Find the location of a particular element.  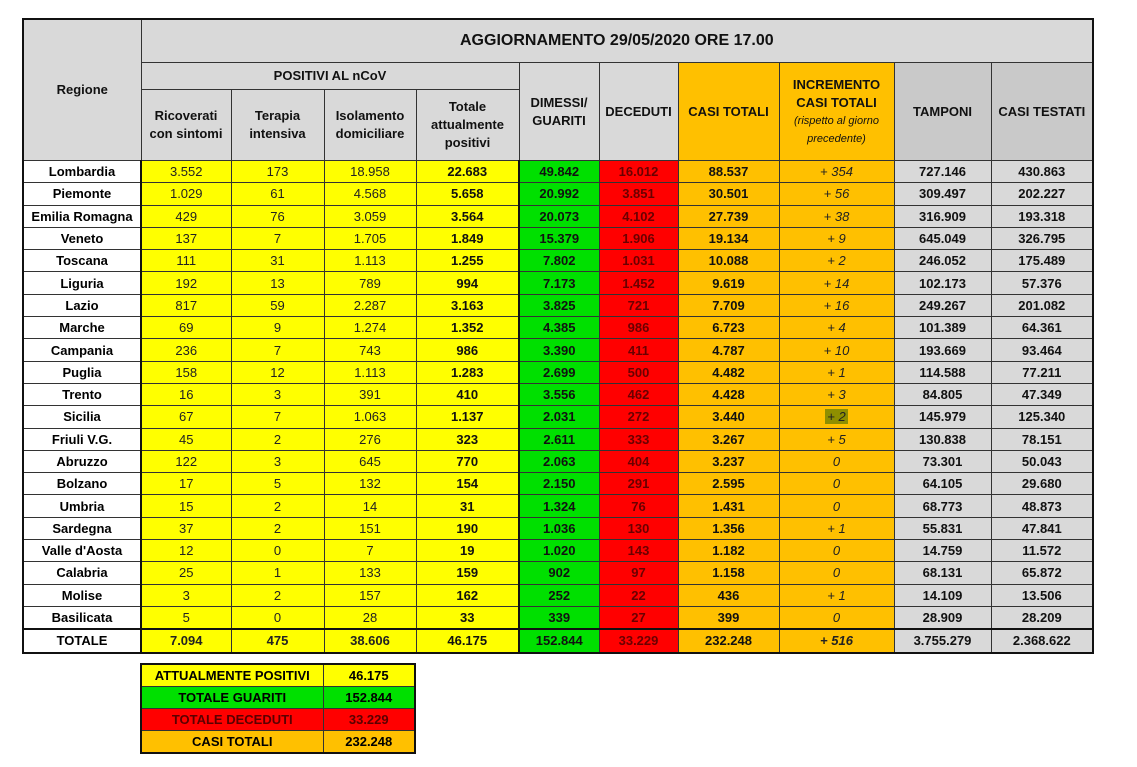

cell-regione: Molise is located at coordinates (82, 595).